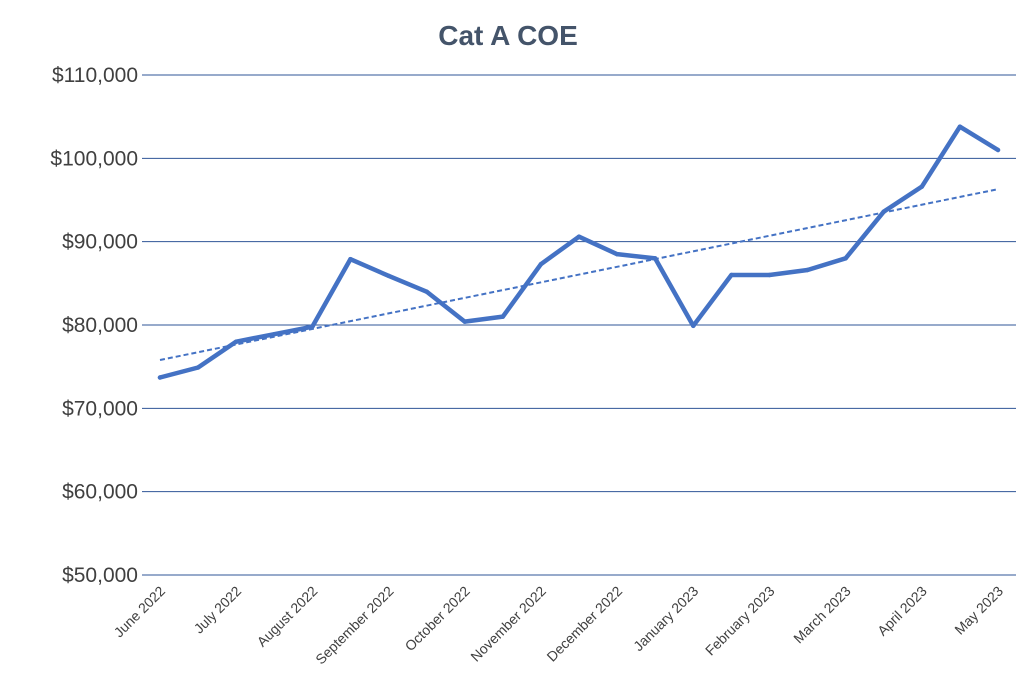  Describe the element at coordinates (95, 75) in the screenshot. I see `y-tick-label: $110,000` at that location.